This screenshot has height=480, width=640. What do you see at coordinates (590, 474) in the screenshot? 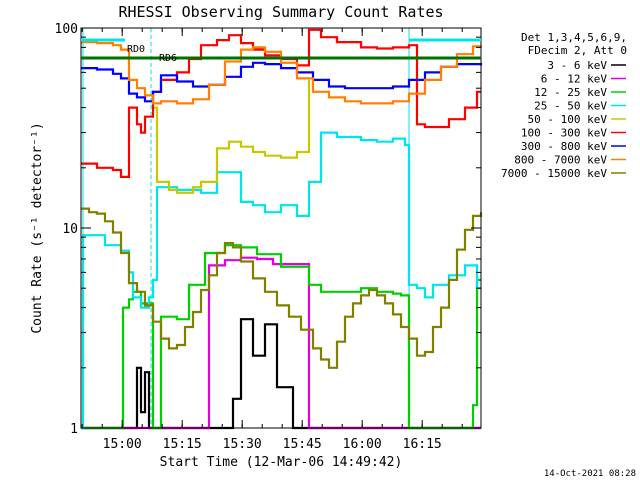
I see `footer-date: 14-Oct-2021 08:28` at bounding box center [590, 474].